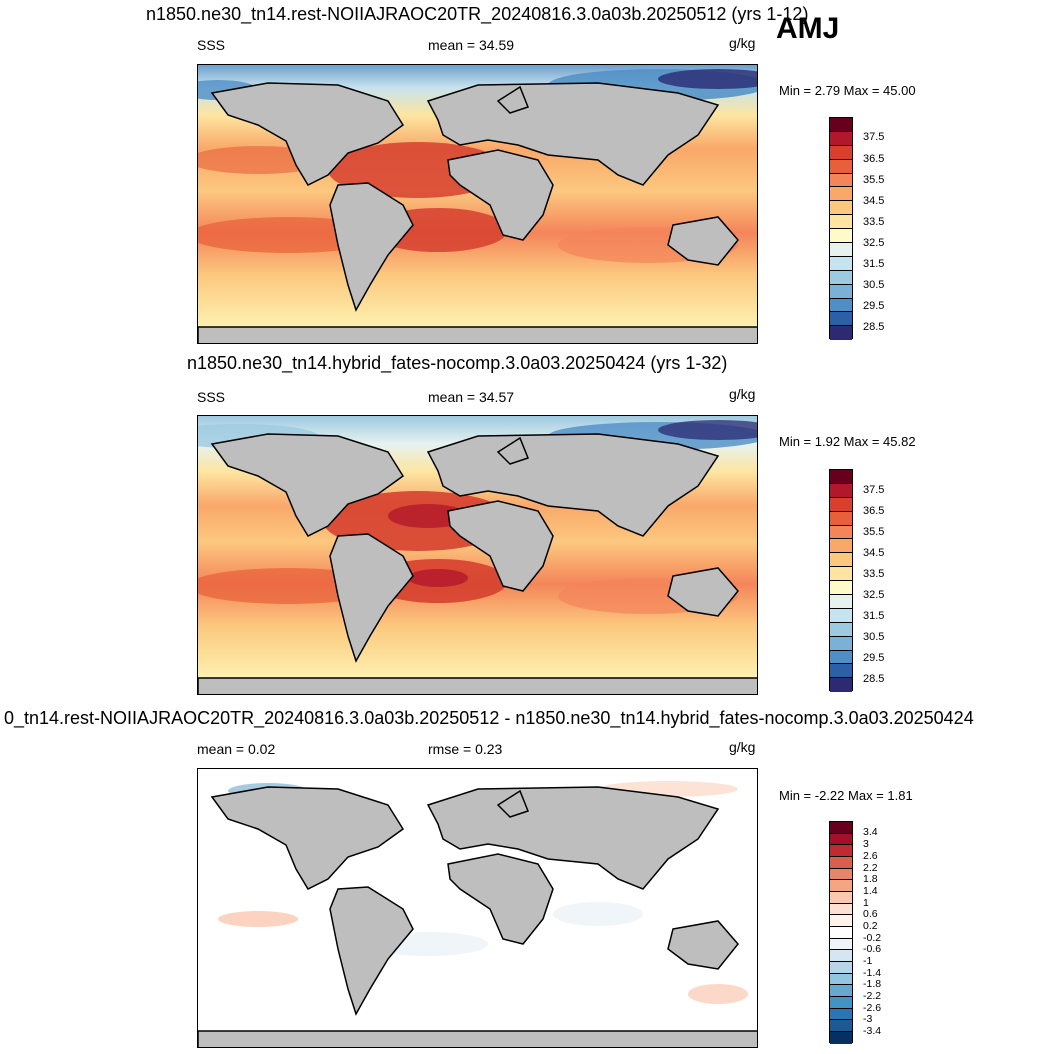 The width and height of the screenshot is (1047, 1054). Describe the element at coordinates (874, 264) in the screenshot. I see `panel1-colorbar-tick: 31.5` at that location.